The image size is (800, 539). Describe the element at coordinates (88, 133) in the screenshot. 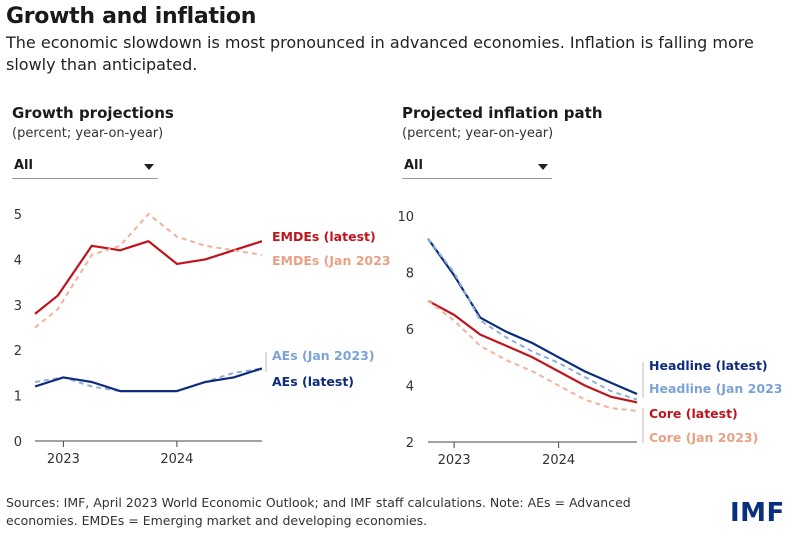

I see `growth-panel-subtitle: (percent; year-on-year)` at that location.